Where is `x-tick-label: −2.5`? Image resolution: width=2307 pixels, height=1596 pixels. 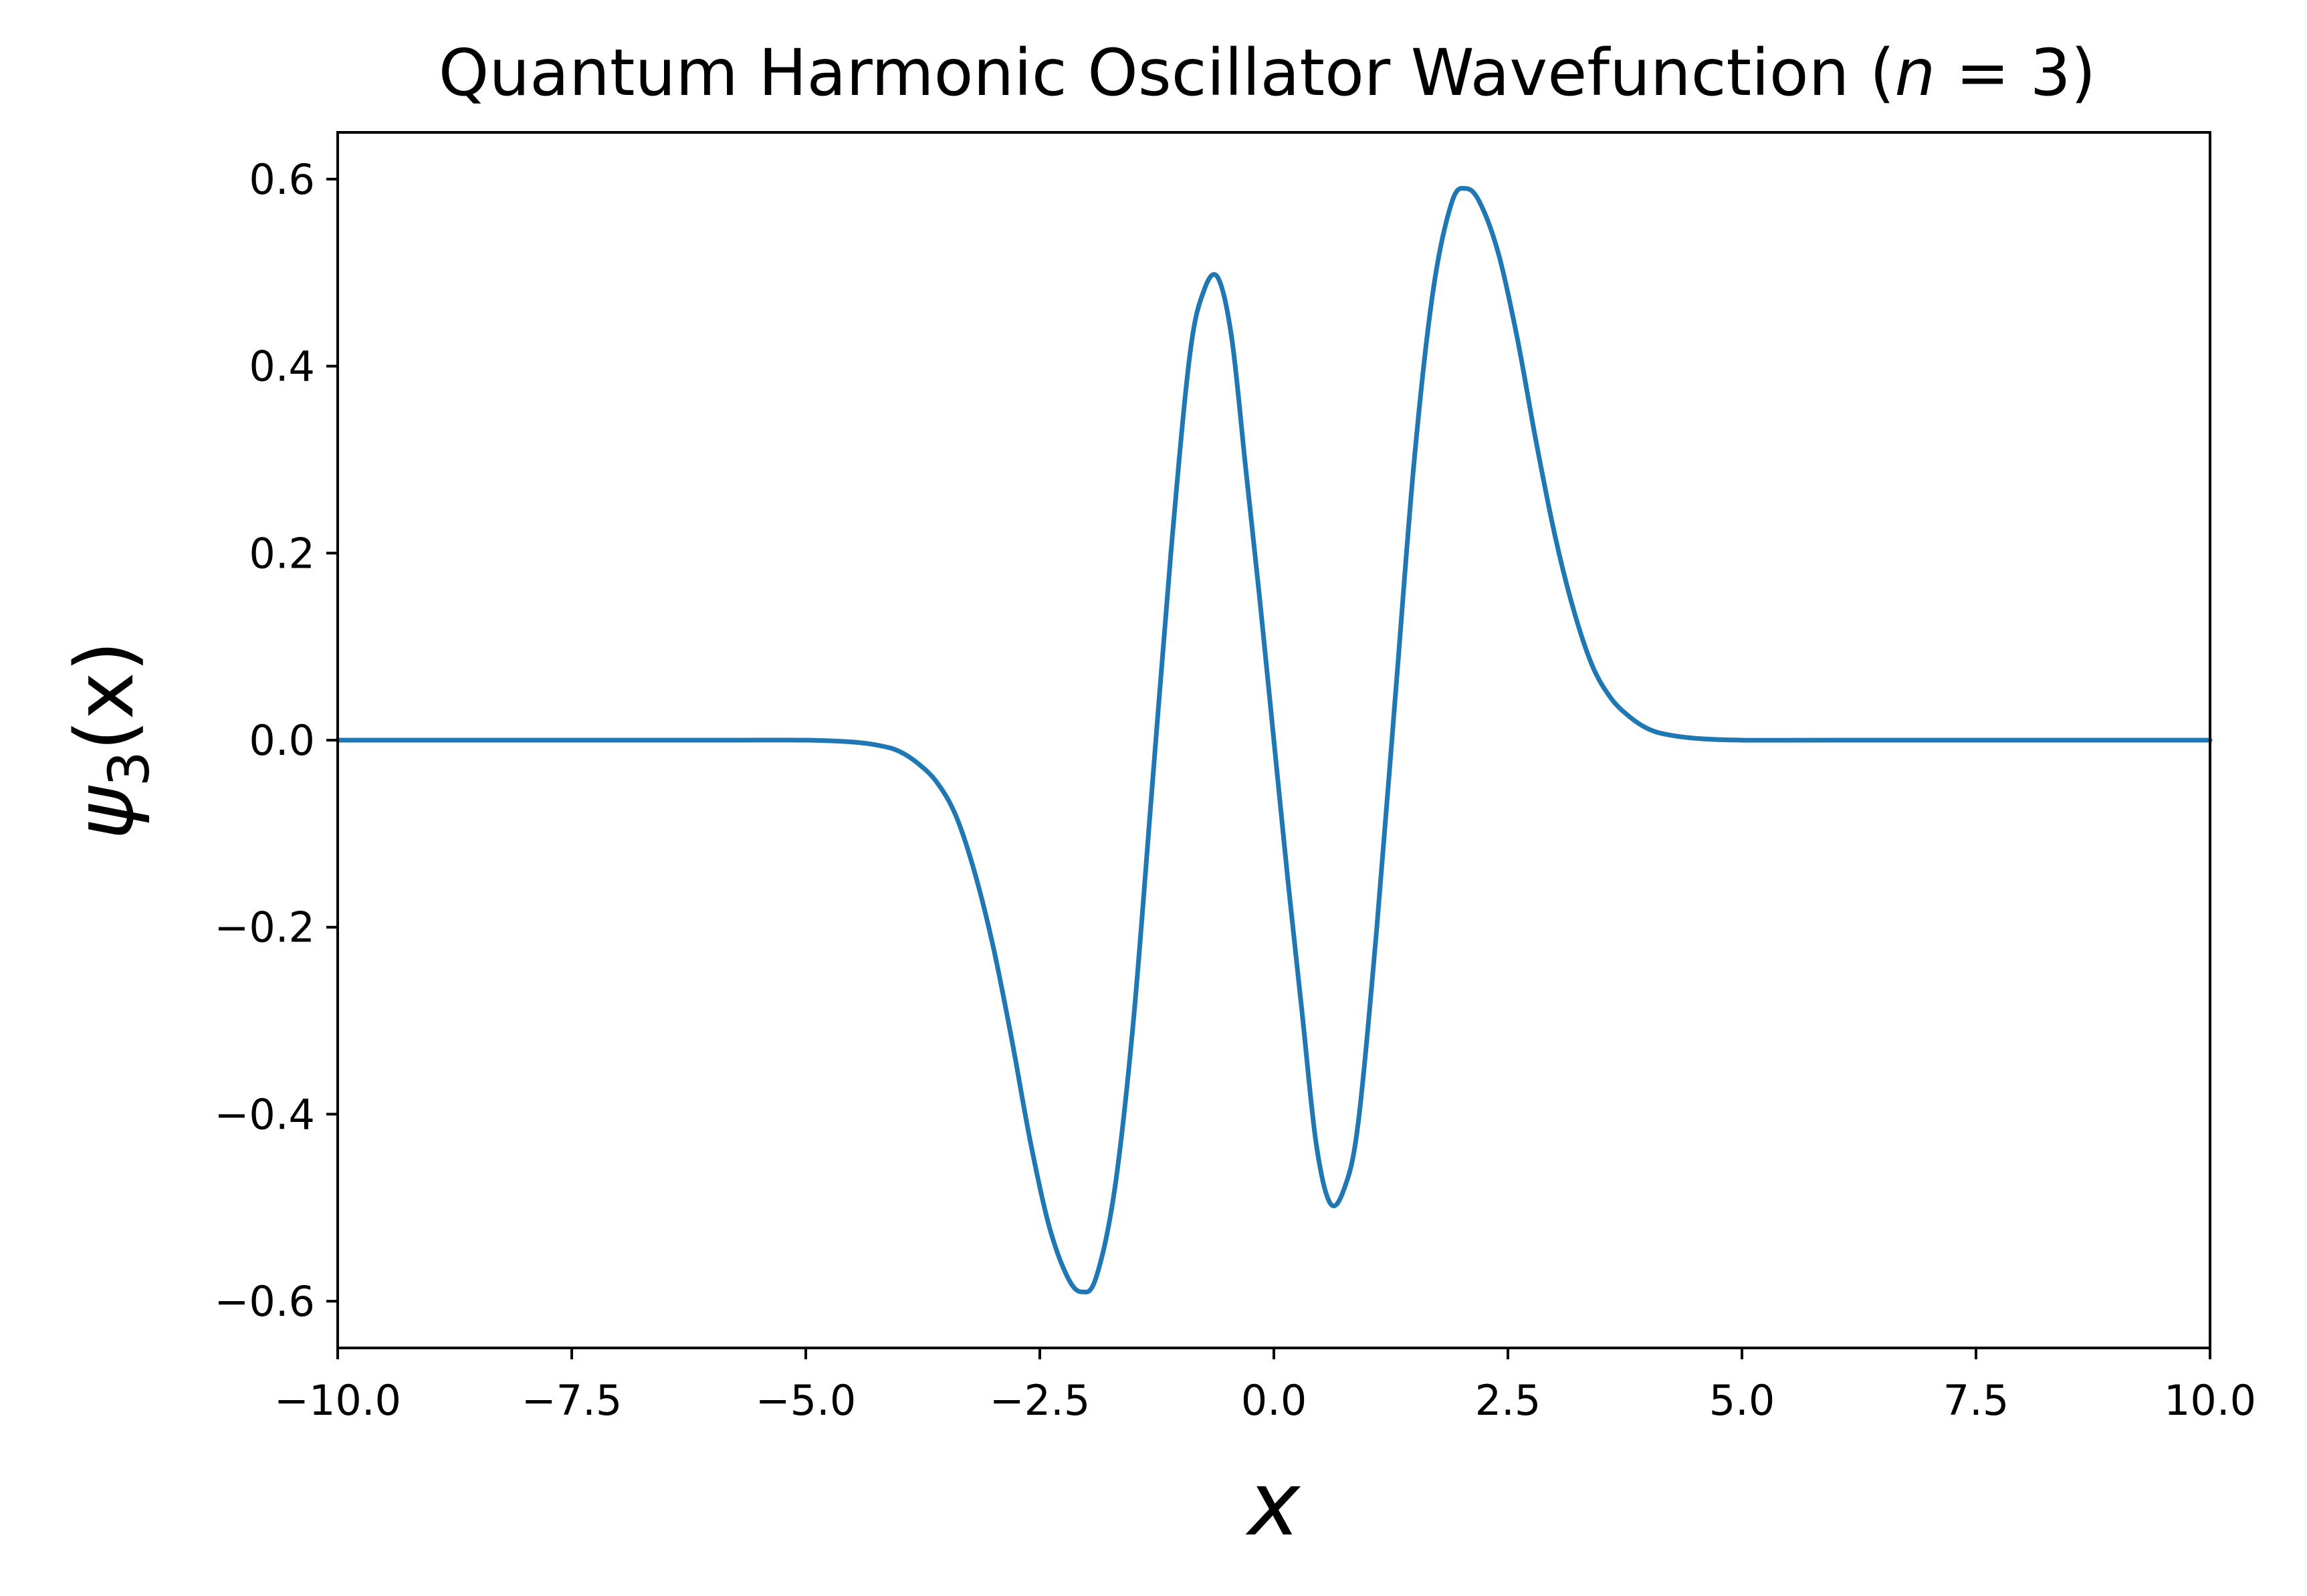 x-tick-label: −2.5 is located at coordinates (1040, 1400).